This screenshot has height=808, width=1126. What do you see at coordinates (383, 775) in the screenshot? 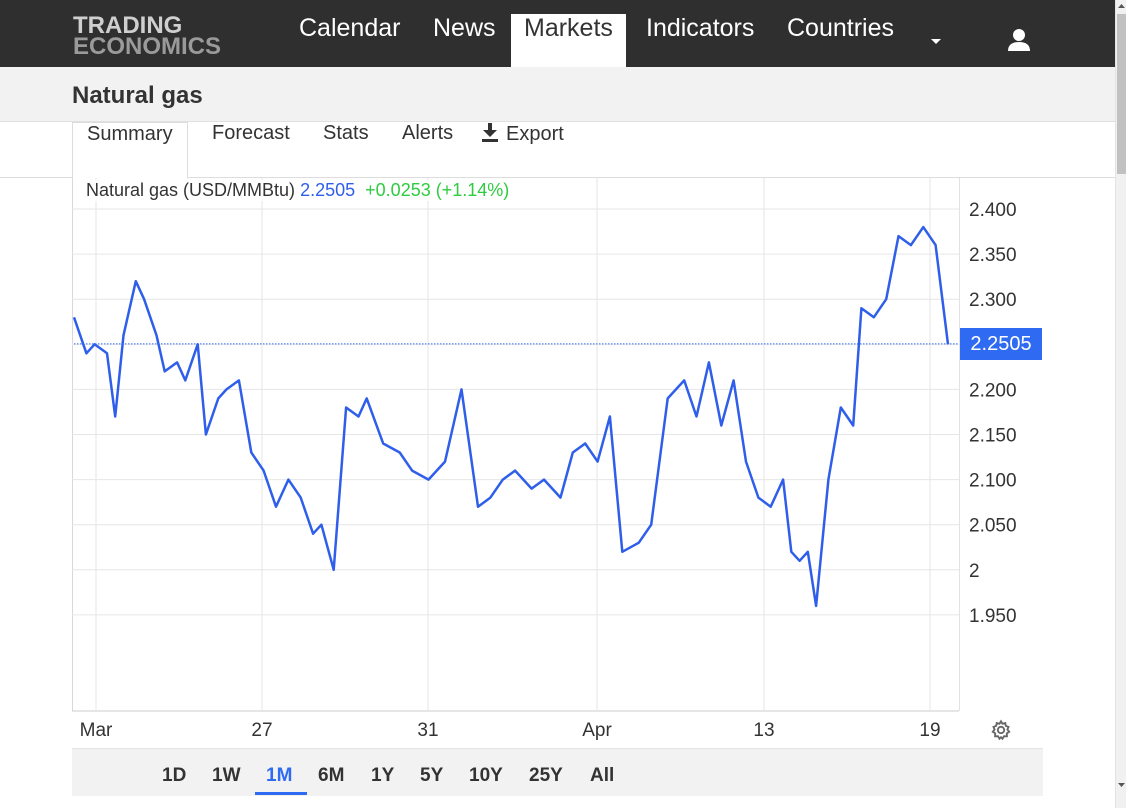
I see `range-1y: 1Y` at bounding box center [383, 775].